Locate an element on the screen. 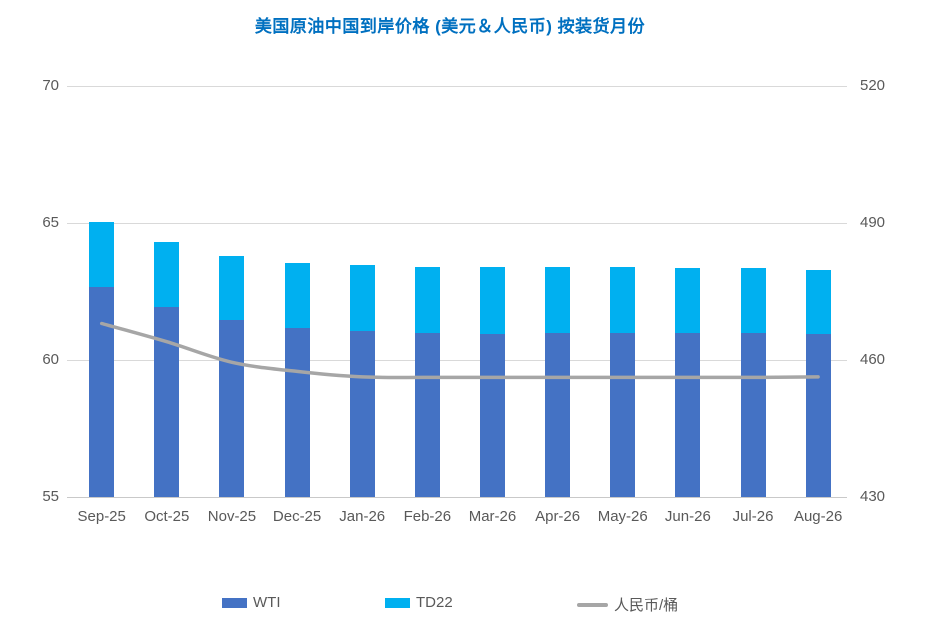 This screenshot has height=634, width=937. legend-item-td22: TD22 is located at coordinates (419, 602).